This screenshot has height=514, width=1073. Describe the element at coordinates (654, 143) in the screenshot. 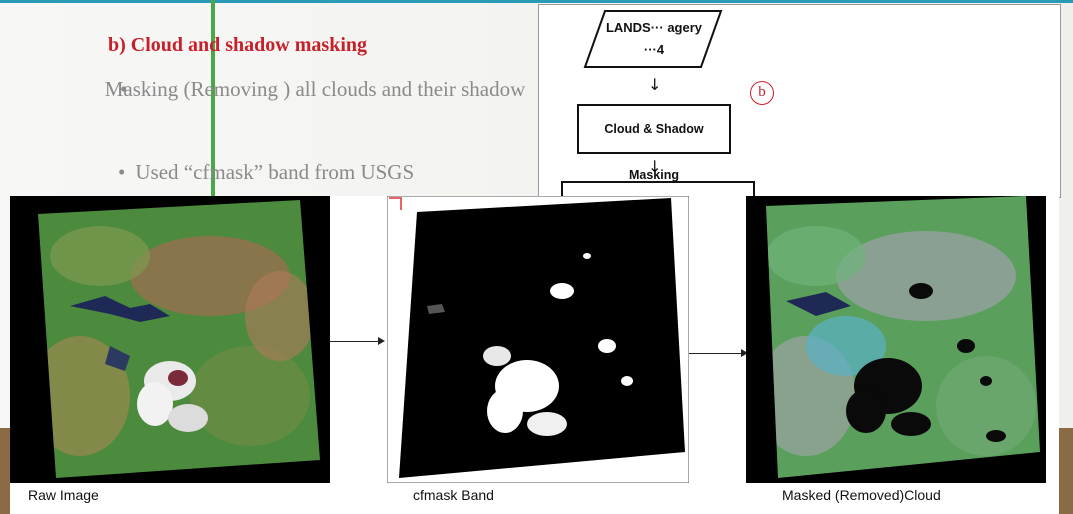

I see `cloud-shadow-masking-step: Cloud & Shadow Masking` at that location.